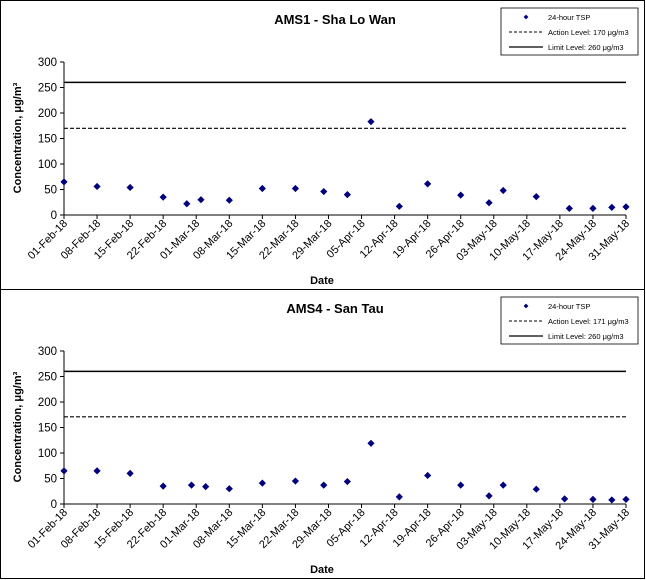 This screenshot has height=580, width=646. Describe the element at coordinates (588, 32) in the screenshot. I see `legend-label: Action Level: 170 μg/m3` at that location.